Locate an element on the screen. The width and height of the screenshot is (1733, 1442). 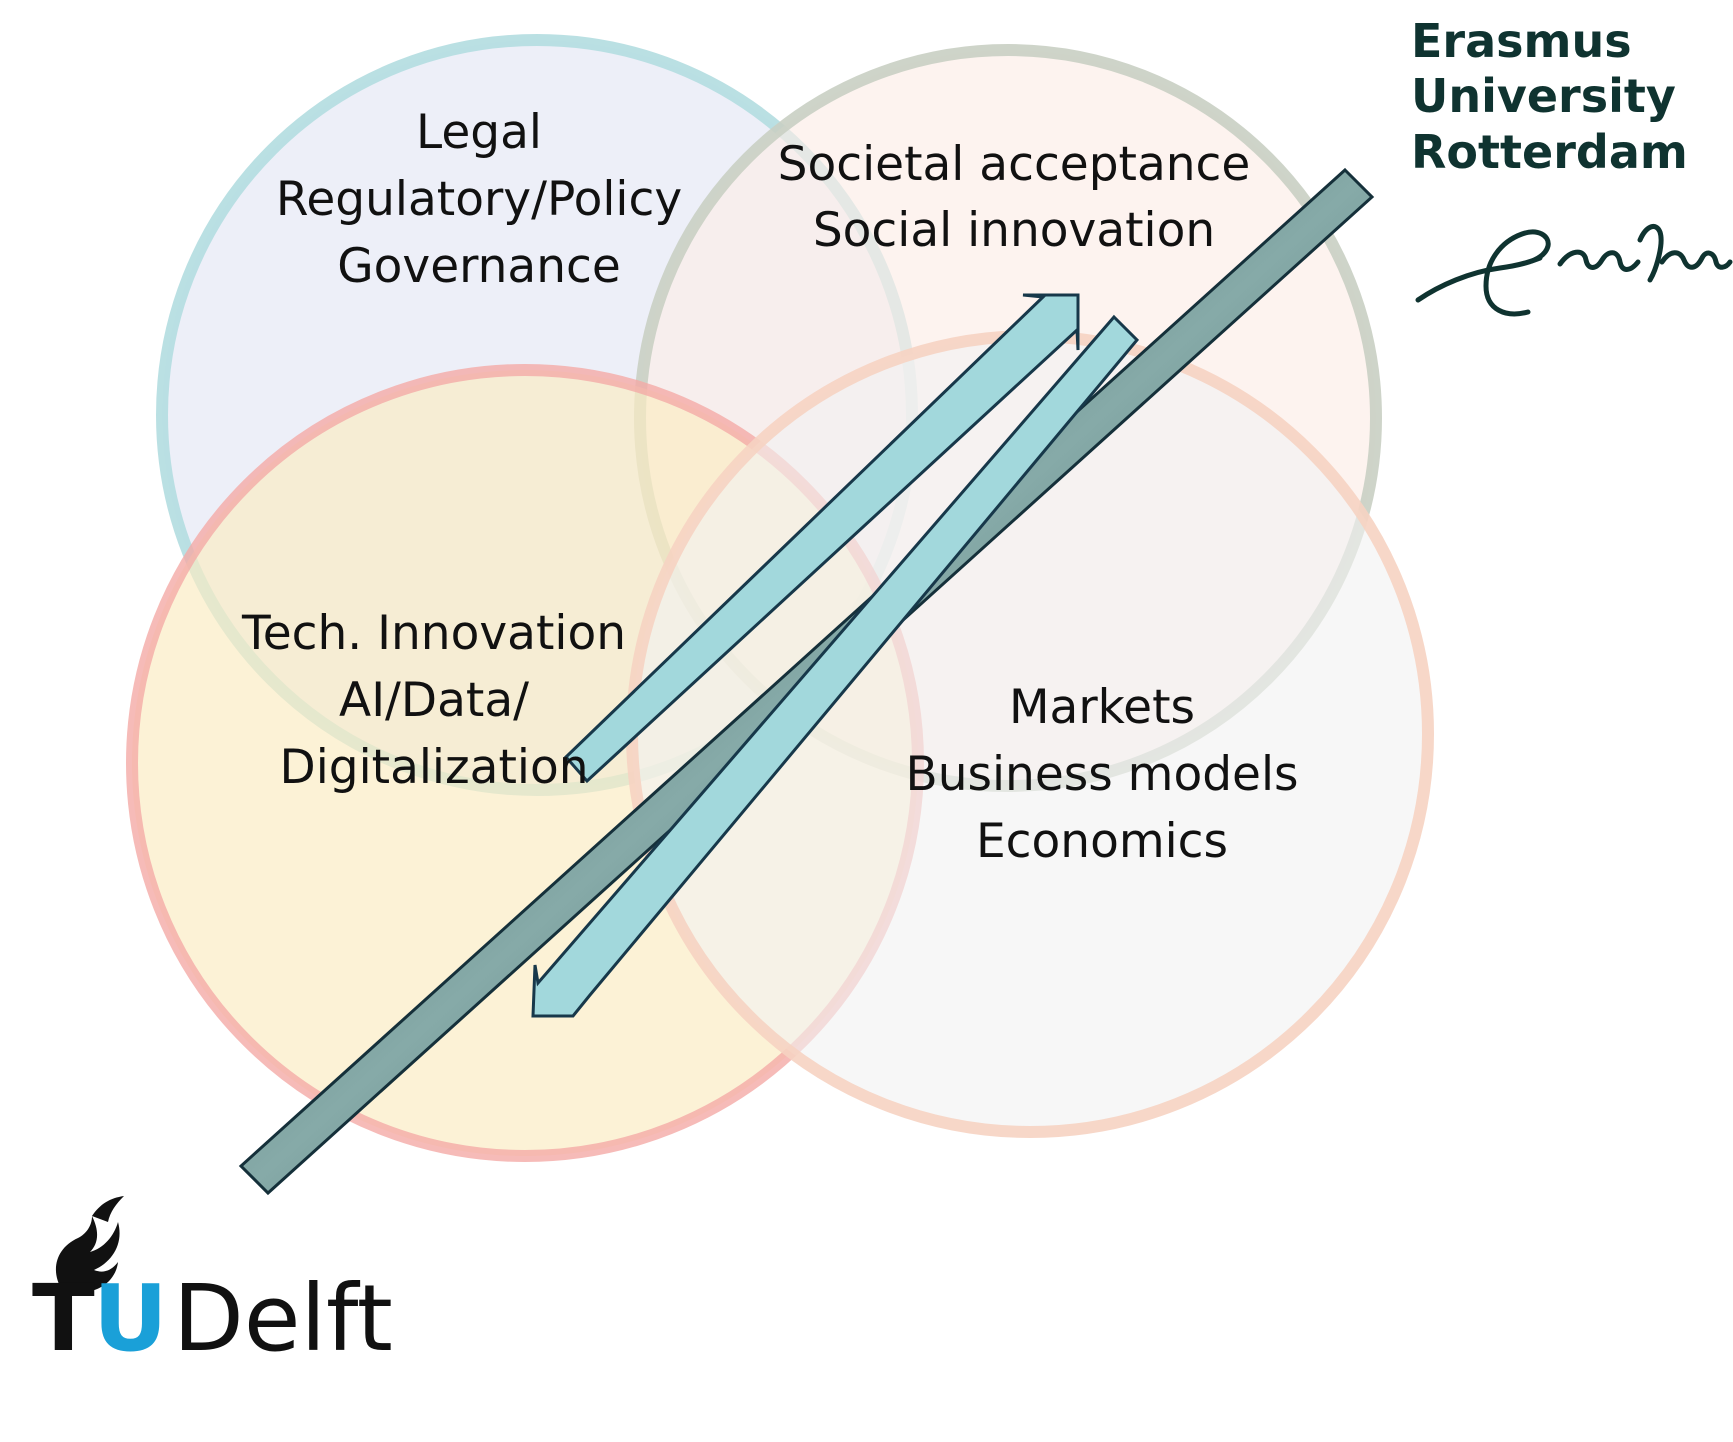
erasmus-logo-line-2: University is located at coordinates (1543, 96).